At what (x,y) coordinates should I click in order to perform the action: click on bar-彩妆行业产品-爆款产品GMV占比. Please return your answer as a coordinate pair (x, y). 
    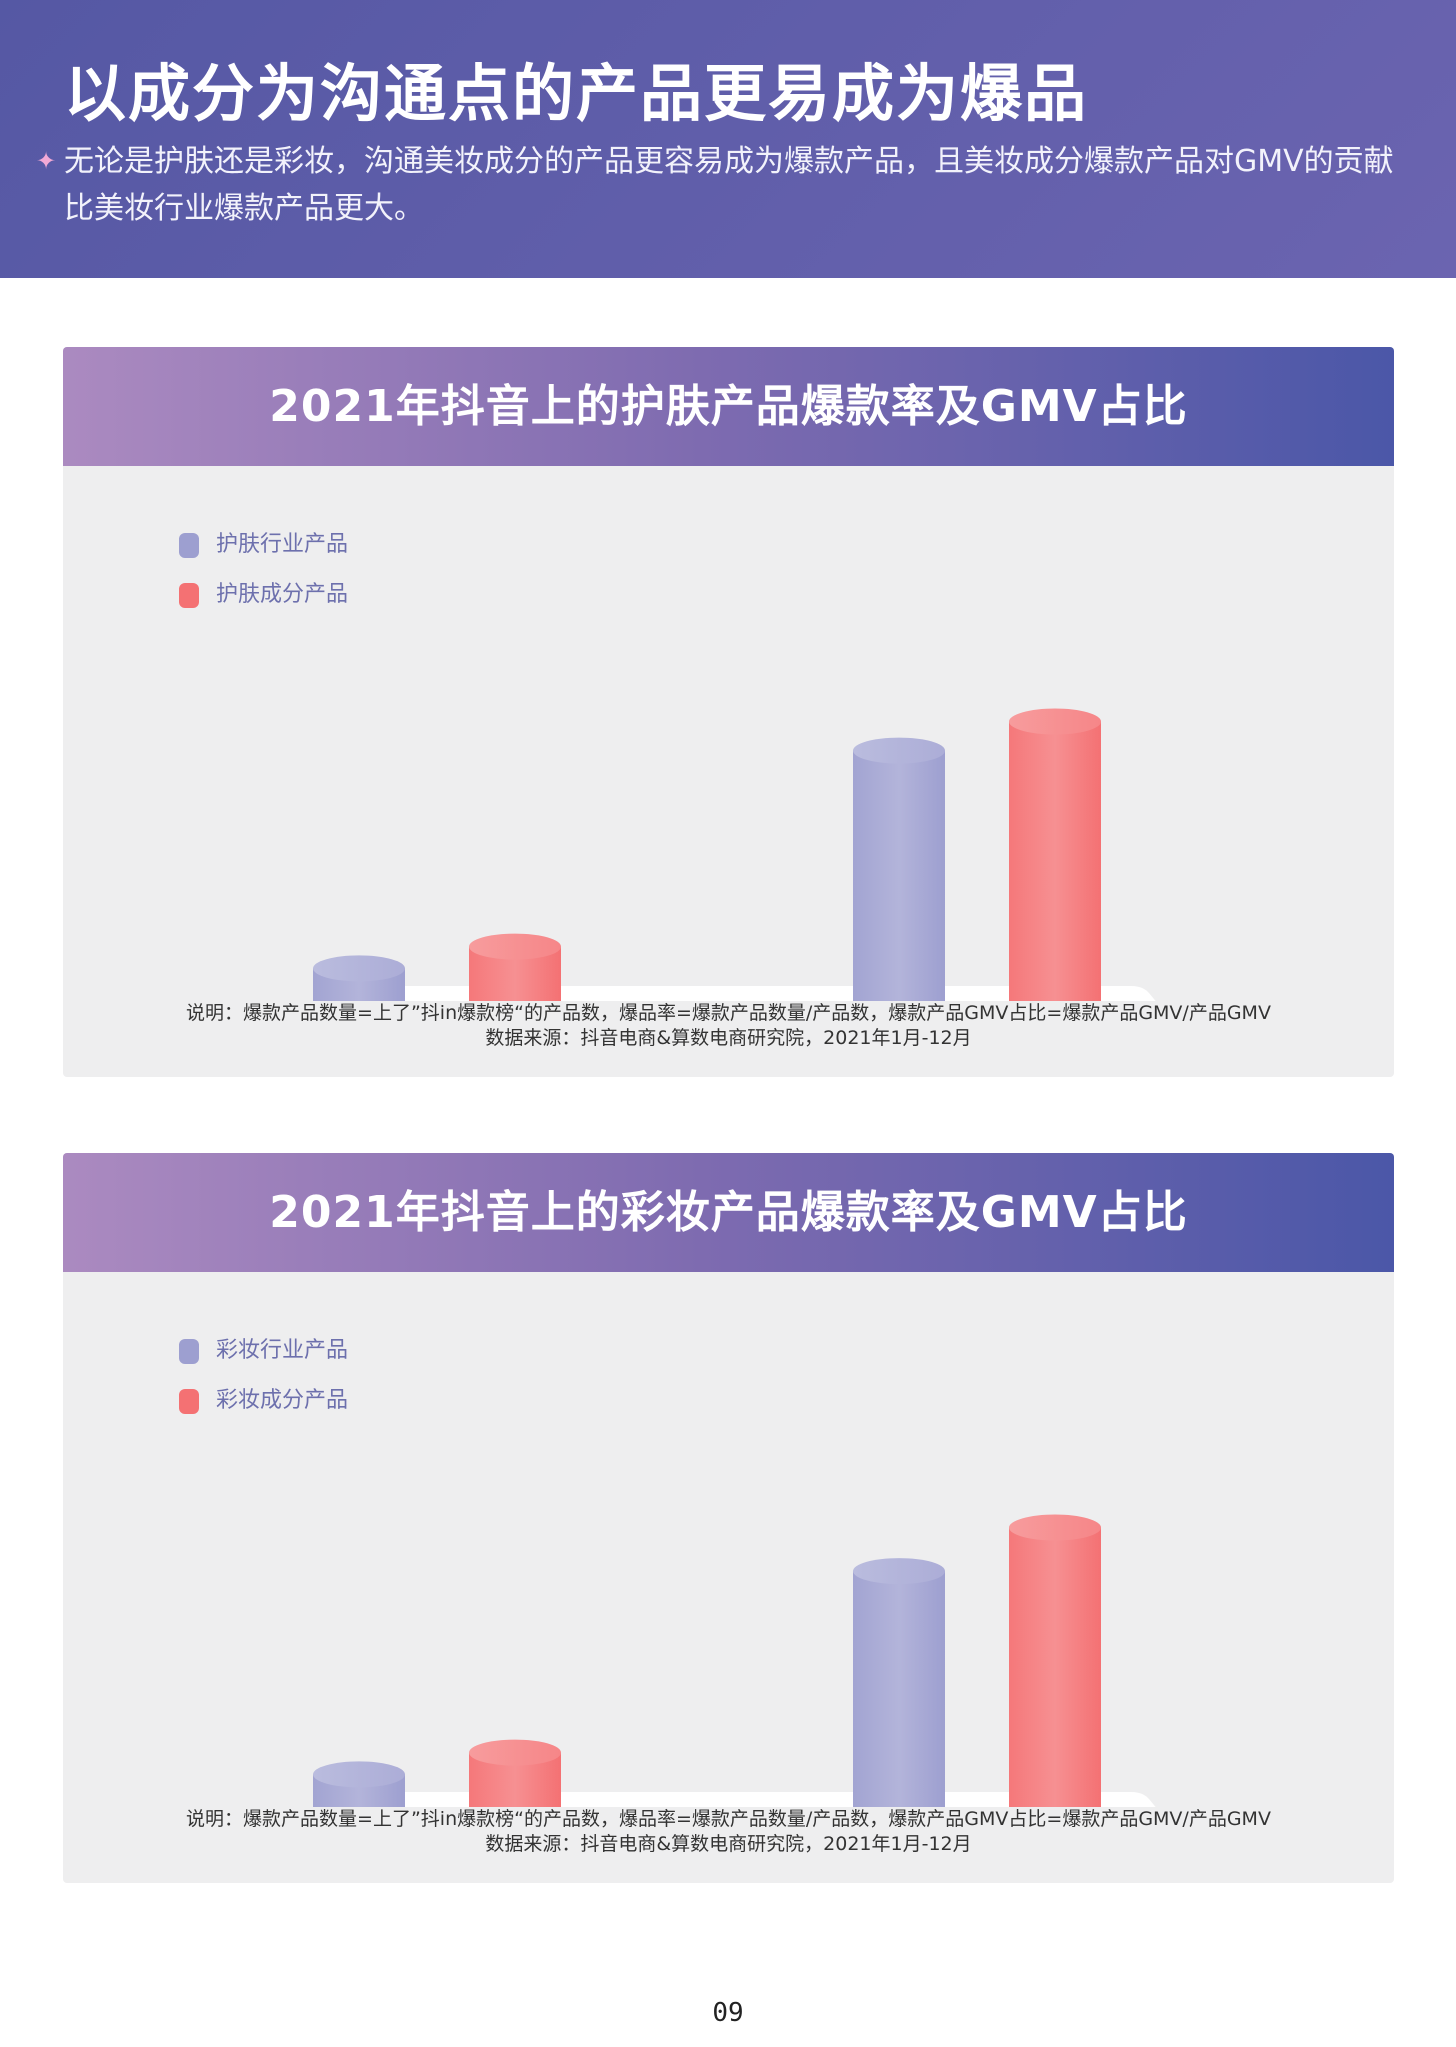
    Looking at the image, I should click on (899, 1689).